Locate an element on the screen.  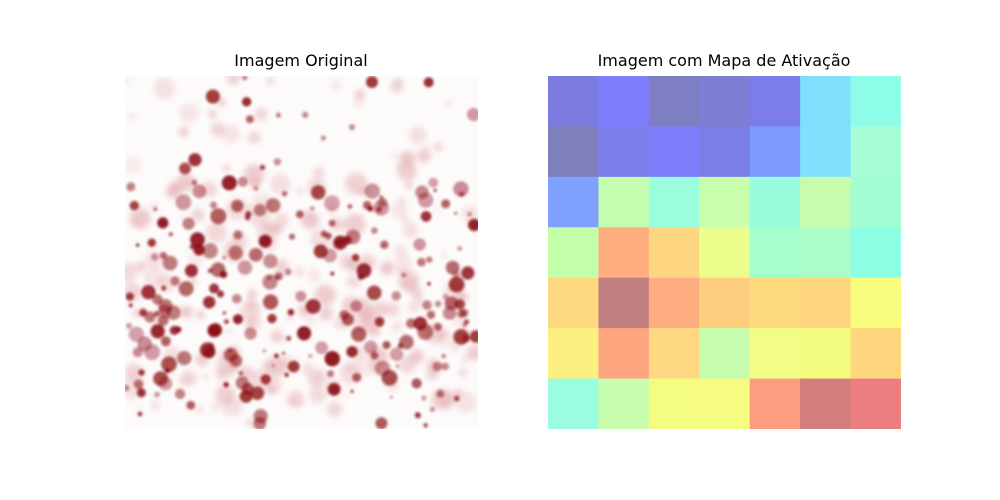
original-image-title: Imagem Original is located at coordinates (300, 61).